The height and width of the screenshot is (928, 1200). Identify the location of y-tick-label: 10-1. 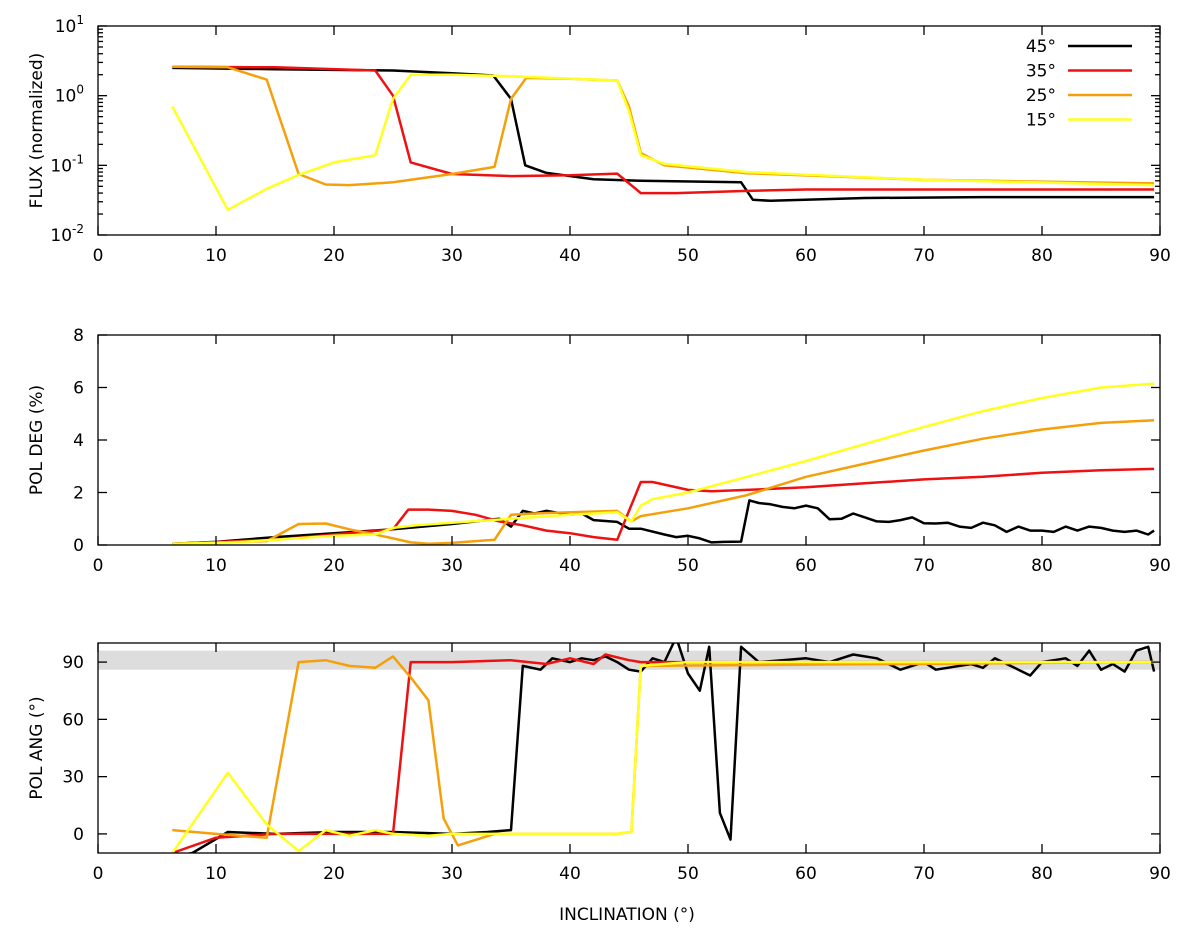
(67, 164).